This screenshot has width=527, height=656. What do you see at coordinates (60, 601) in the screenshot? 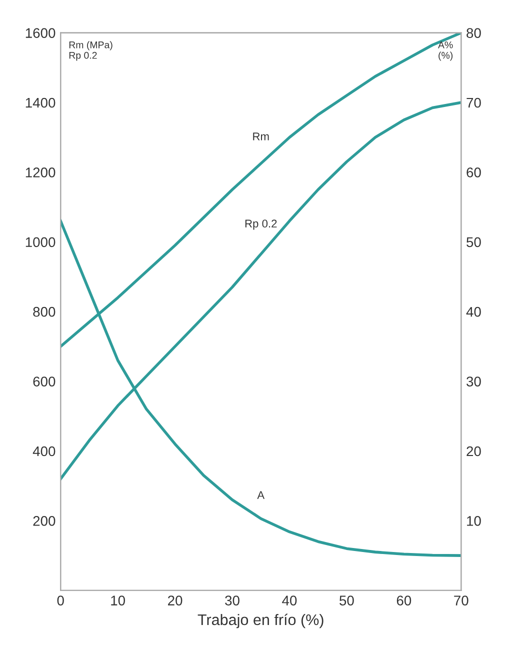
I see `x-tick-label: 0` at bounding box center [60, 601].